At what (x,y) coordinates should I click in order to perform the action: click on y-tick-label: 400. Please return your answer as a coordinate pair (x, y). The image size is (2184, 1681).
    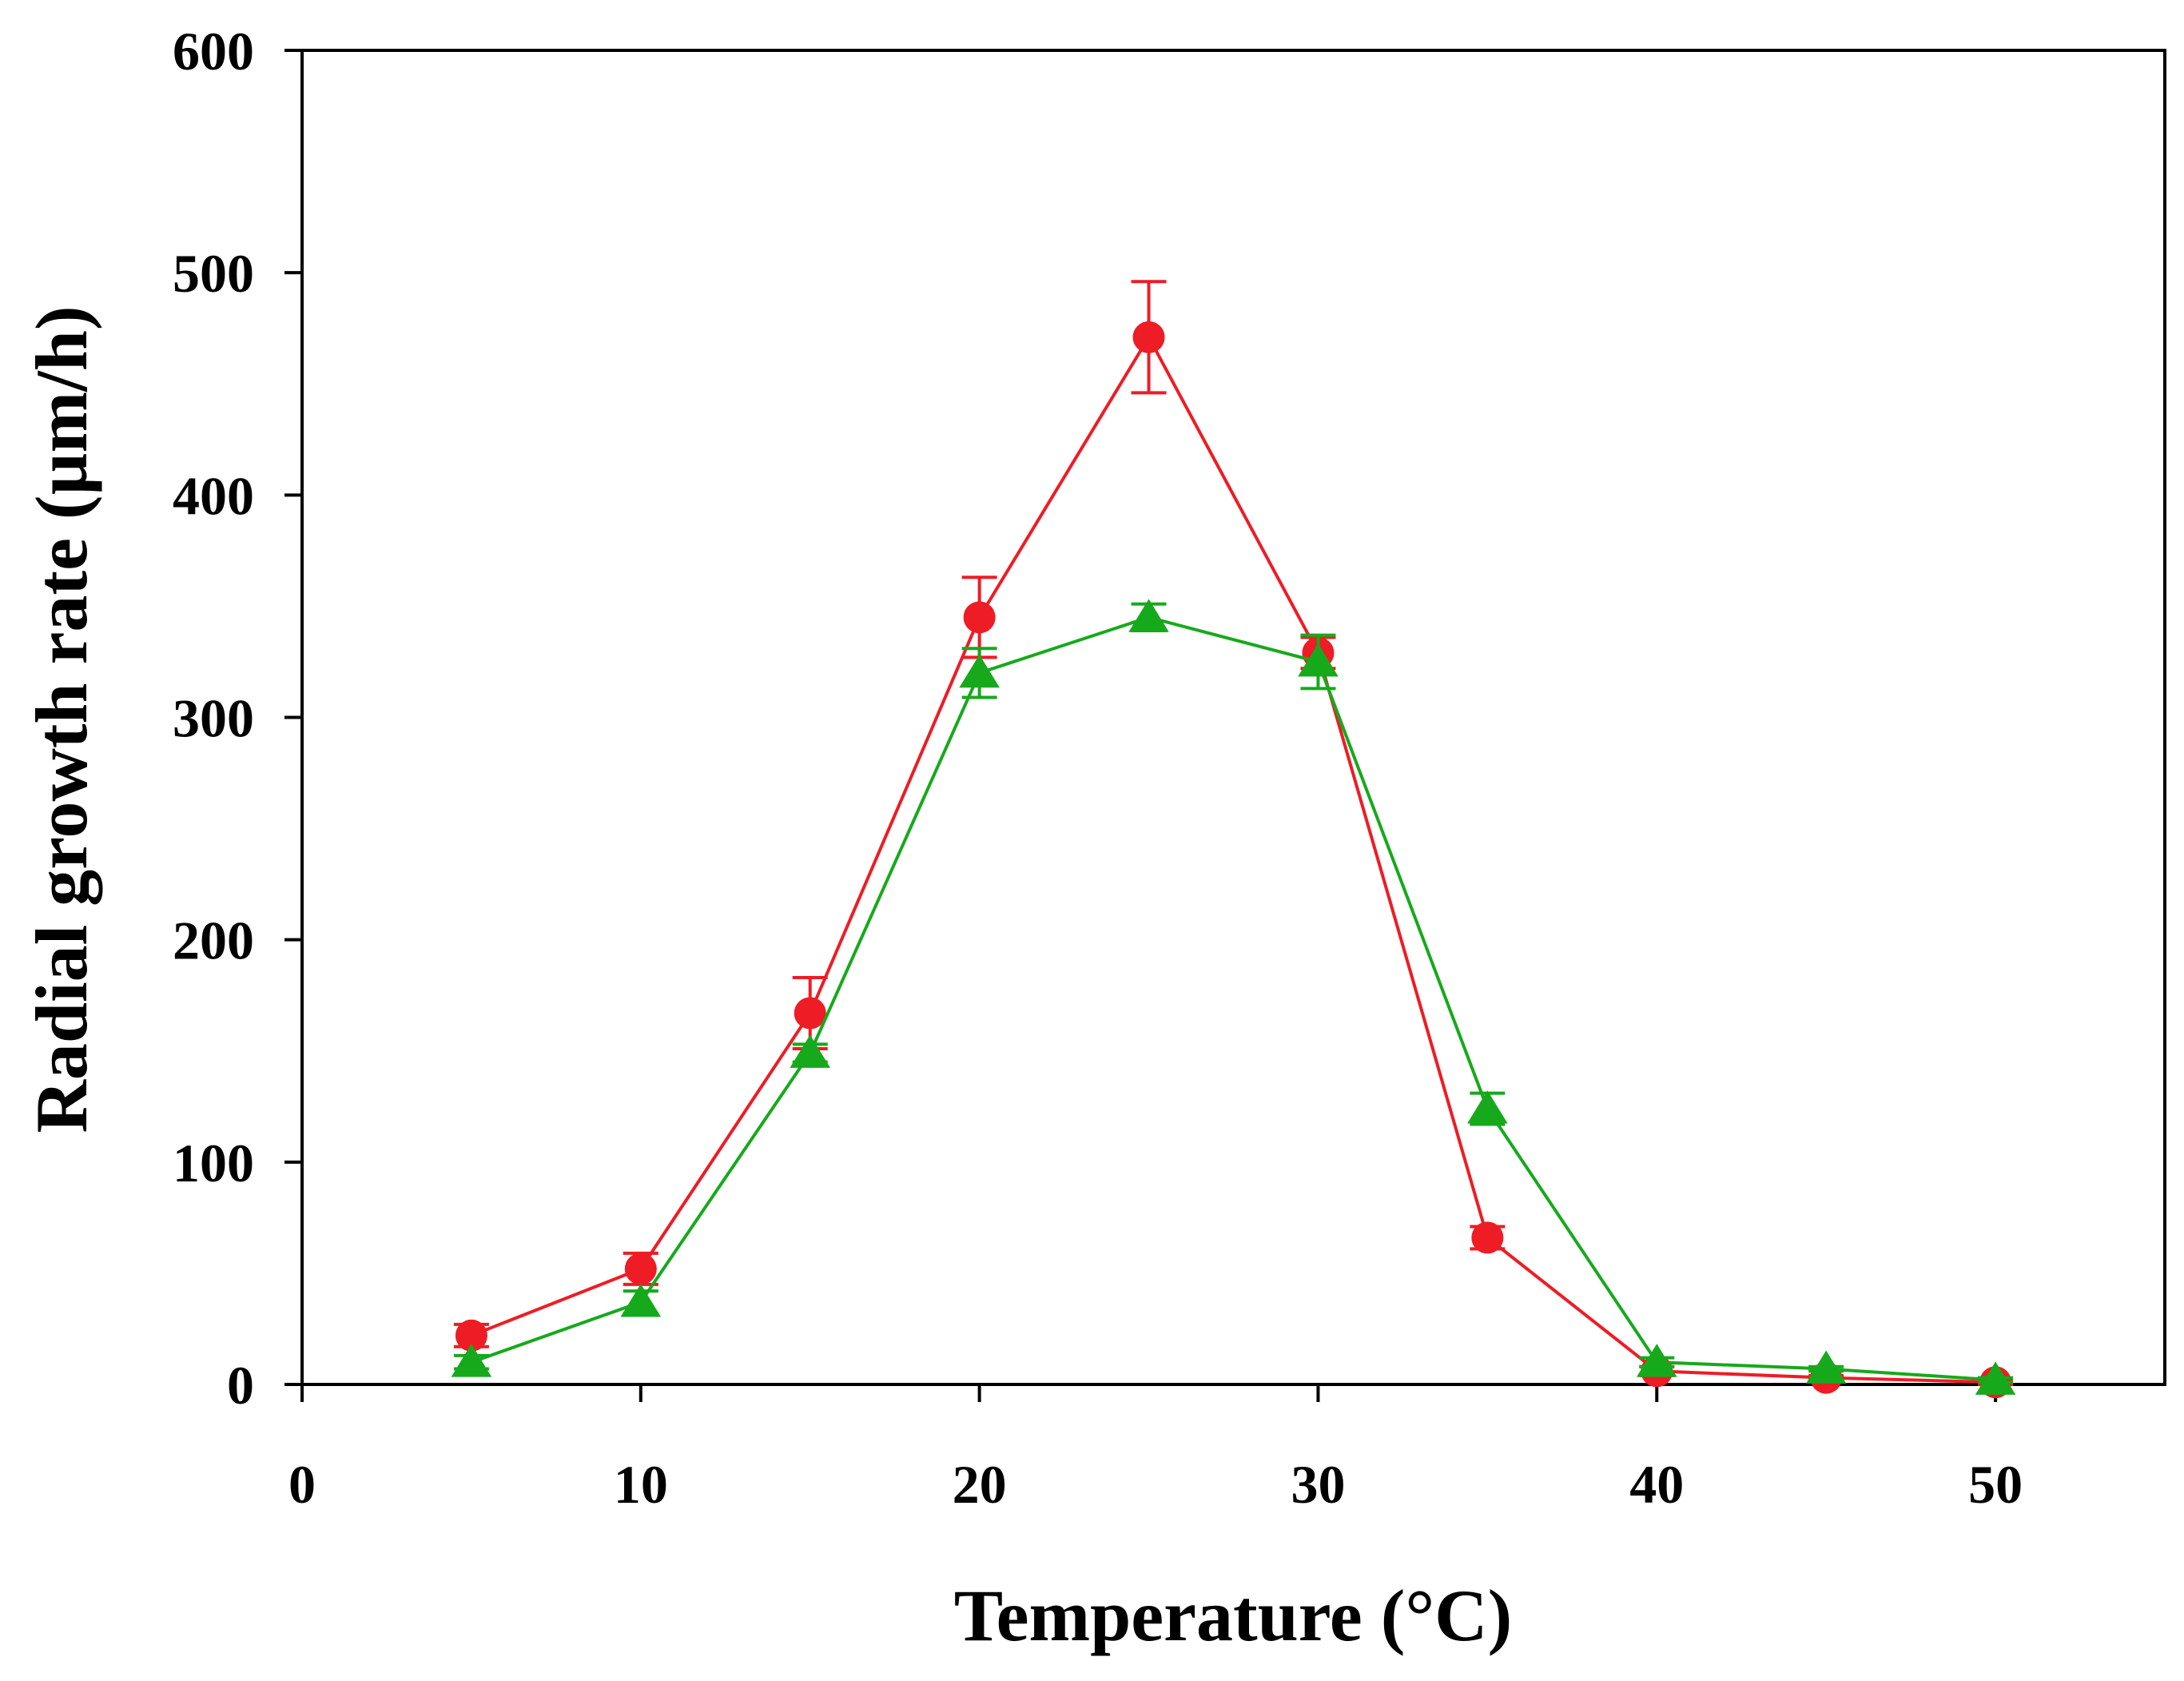
    Looking at the image, I should click on (213, 495).